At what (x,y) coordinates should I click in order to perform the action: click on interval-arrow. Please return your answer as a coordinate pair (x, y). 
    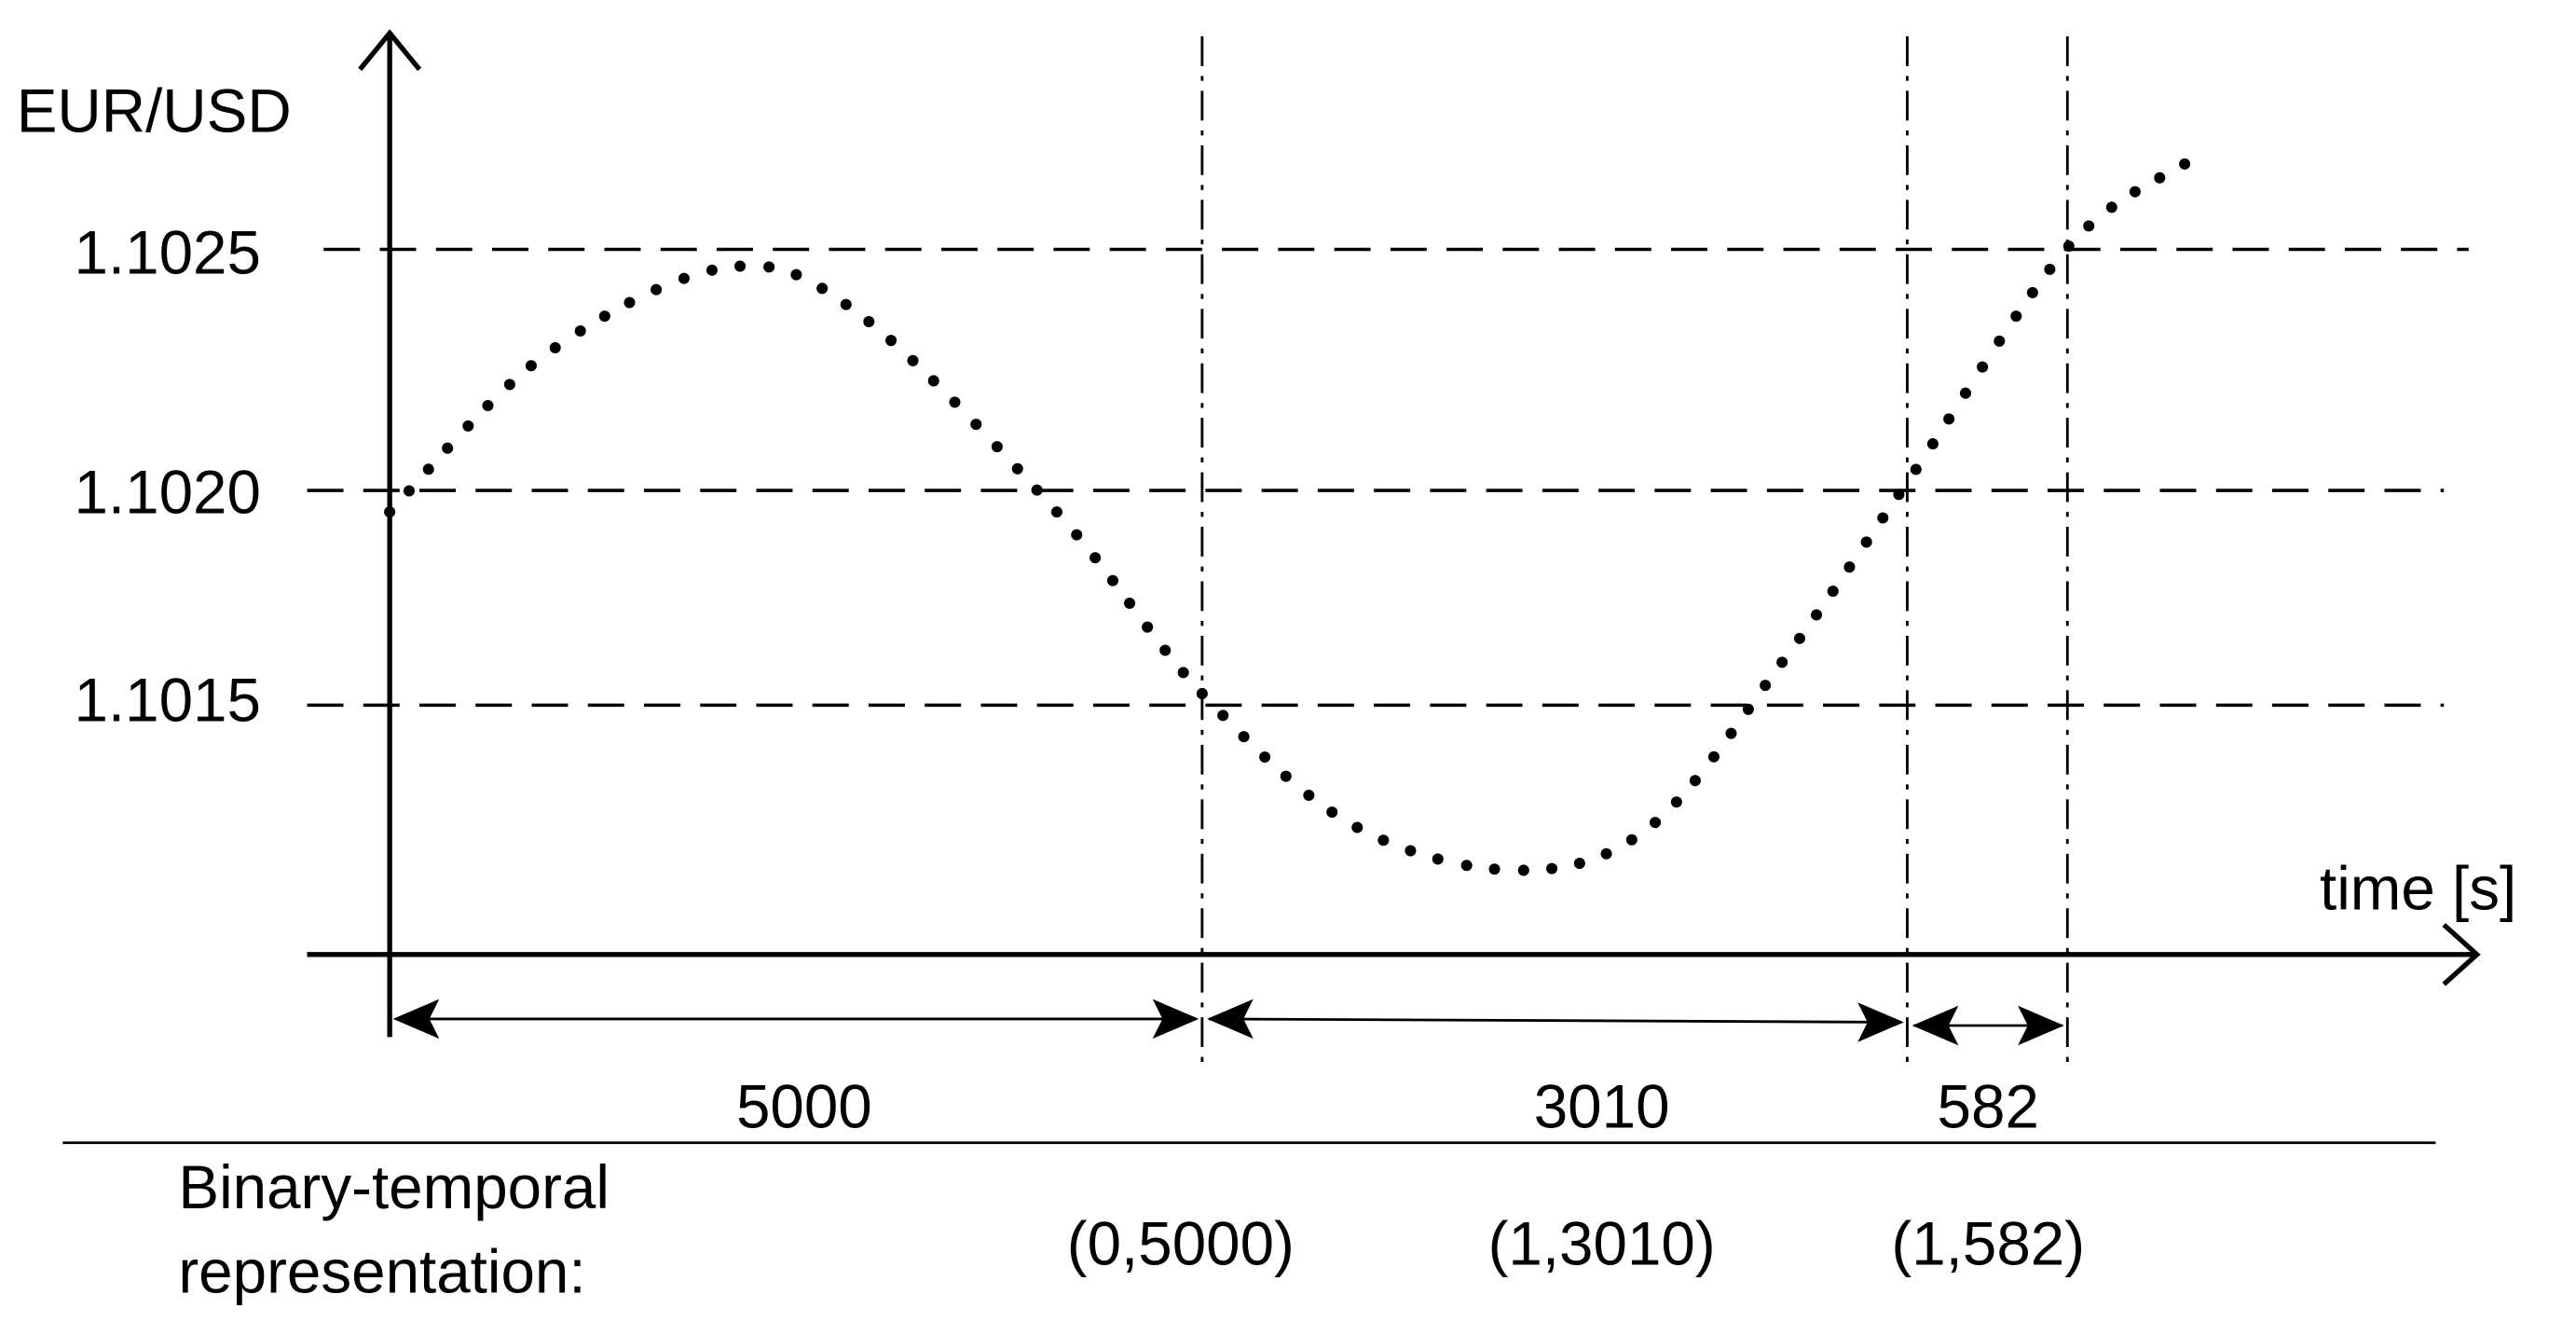
    Looking at the image, I should click on (1554, 1020).